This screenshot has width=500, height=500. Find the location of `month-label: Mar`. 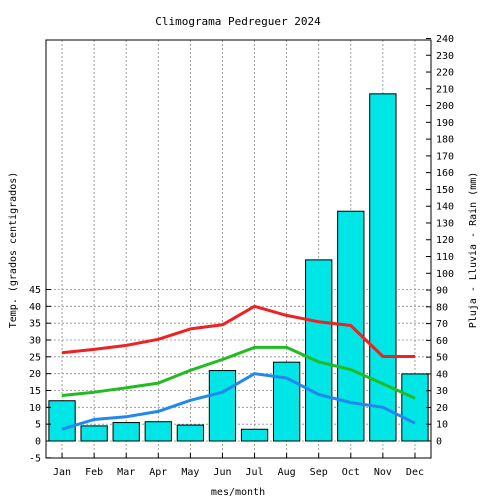

month-label: Mar is located at coordinates (126, 472).